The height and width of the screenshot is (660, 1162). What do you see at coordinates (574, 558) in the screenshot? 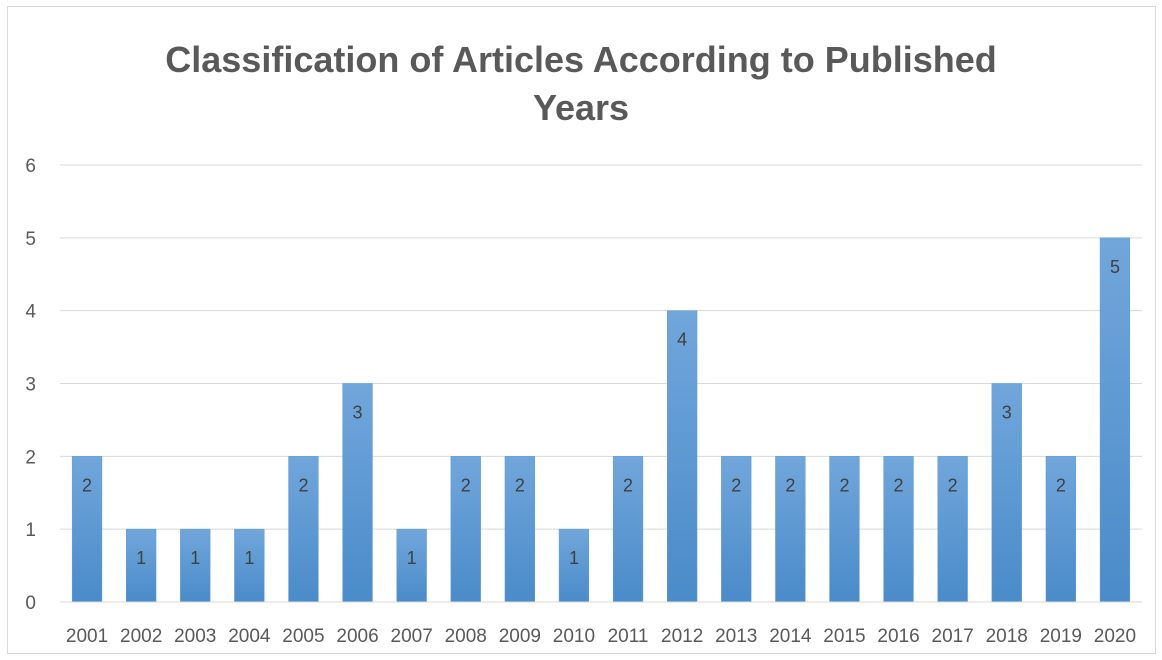
I see `data-label-2010: 1` at bounding box center [574, 558].